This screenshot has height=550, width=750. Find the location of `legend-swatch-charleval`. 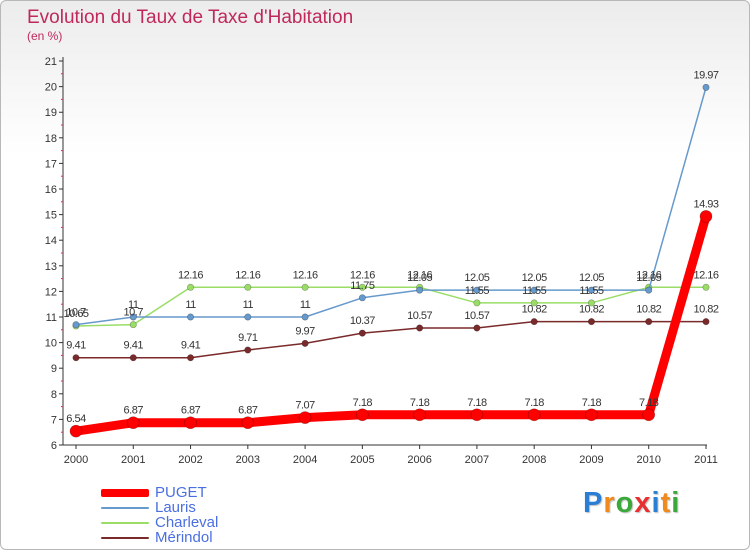

legend-swatch-charleval is located at coordinates (125, 522).